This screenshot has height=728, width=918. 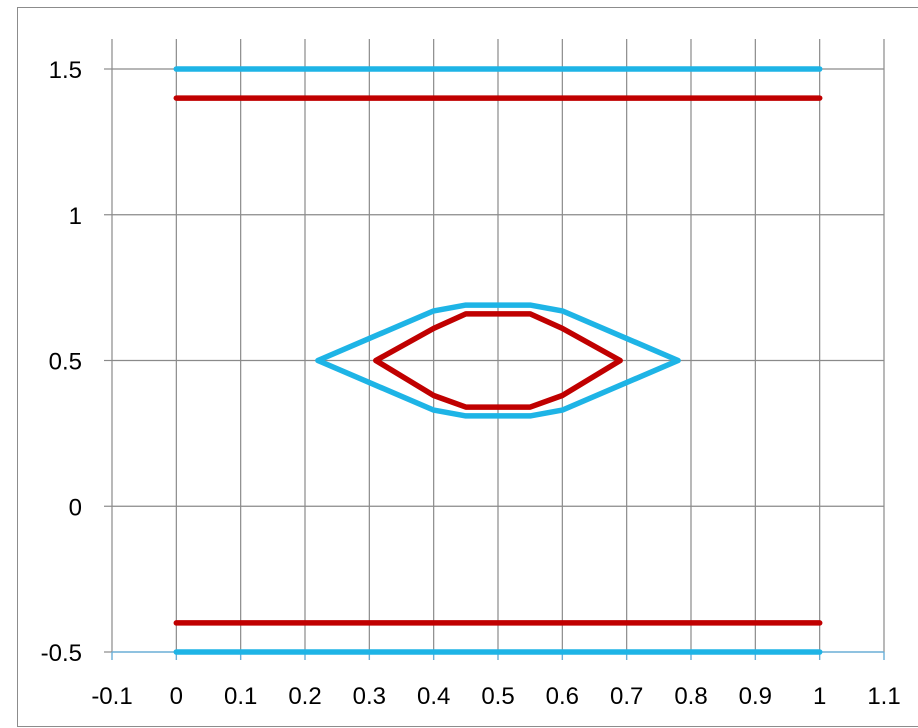 What do you see at coordinates (497, 696) in the screenshot?
I see `x-tick-label: 0.5` at bounding box center [497, 696].